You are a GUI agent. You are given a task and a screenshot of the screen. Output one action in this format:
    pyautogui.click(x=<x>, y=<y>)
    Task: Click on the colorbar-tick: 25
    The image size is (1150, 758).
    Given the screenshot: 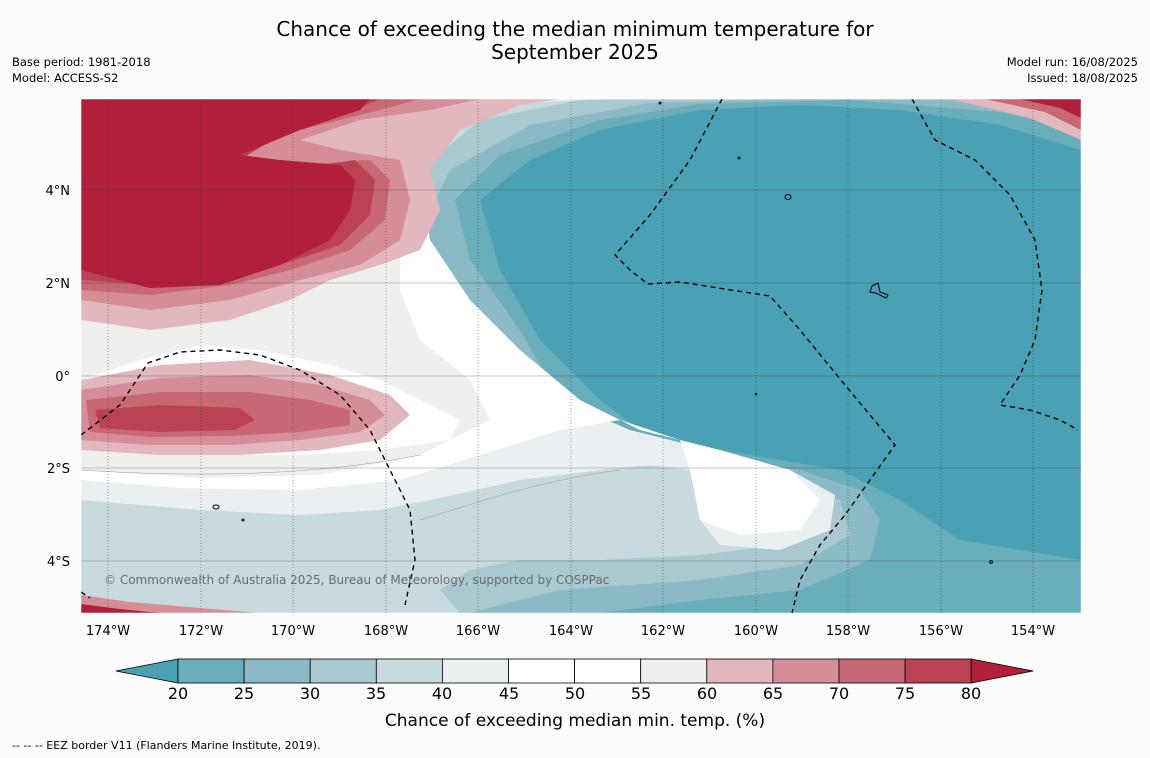 What is the action you would take?
    pyautogui.click(x=244, y=693)
    